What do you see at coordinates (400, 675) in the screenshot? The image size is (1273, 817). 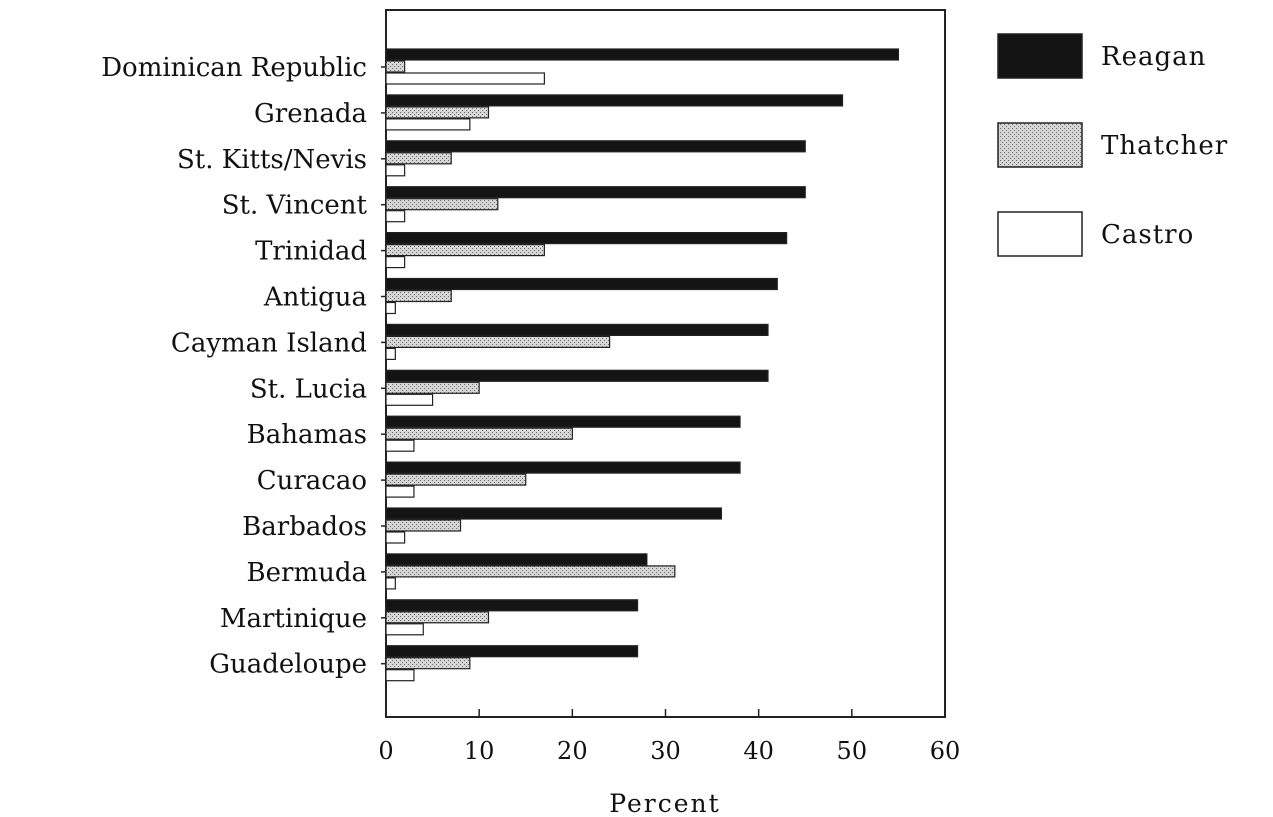 I see `bar-castro-guadeloupe` at bounding box center [400, 675].